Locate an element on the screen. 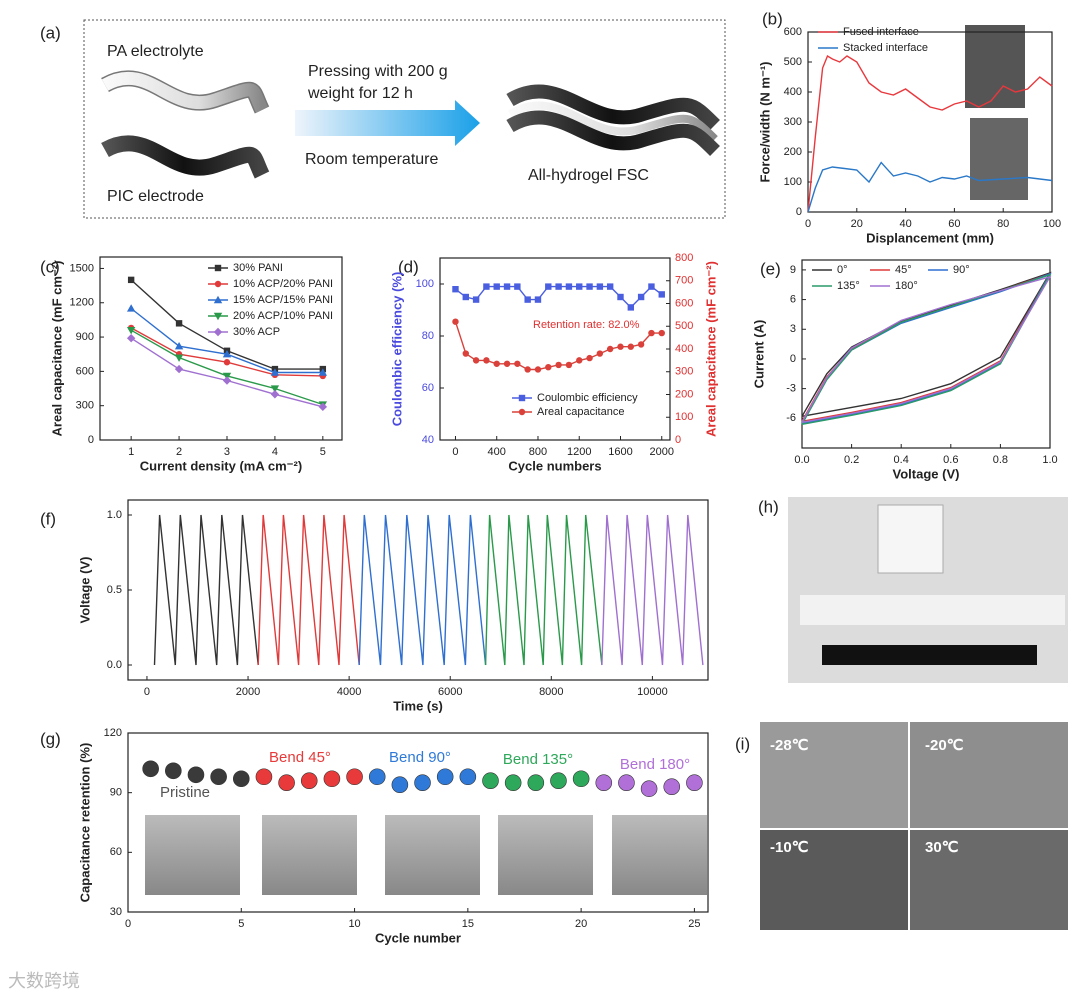  process-arrow is located at coordinates (387, 123).